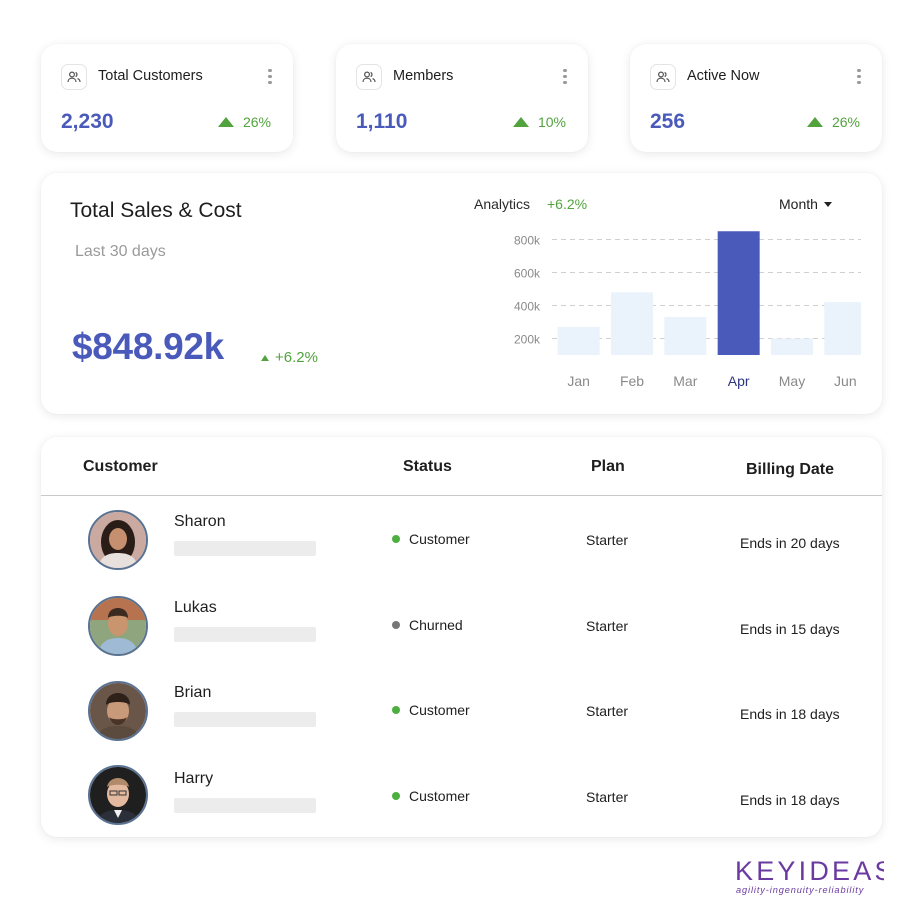 This screenshot has height=921, width=921. I want to click on sales-period: Last 30 days, so click(120, 251).